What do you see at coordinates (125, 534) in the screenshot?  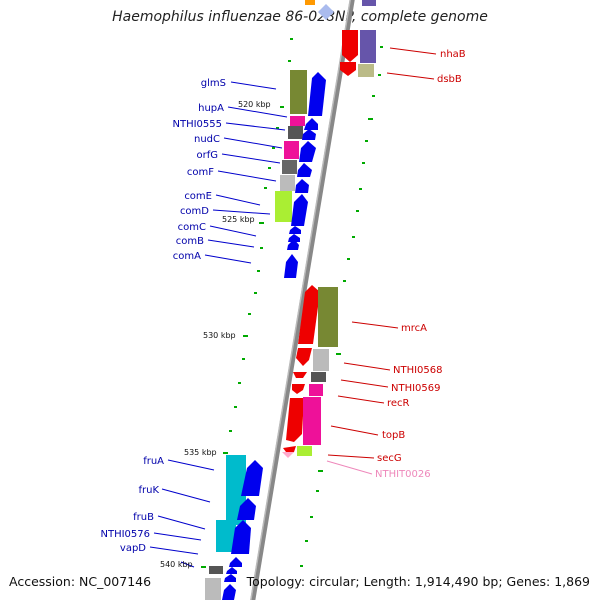 I see `gene-label-NTHI0576: NTHI0576` at bounding box center [125, 534].